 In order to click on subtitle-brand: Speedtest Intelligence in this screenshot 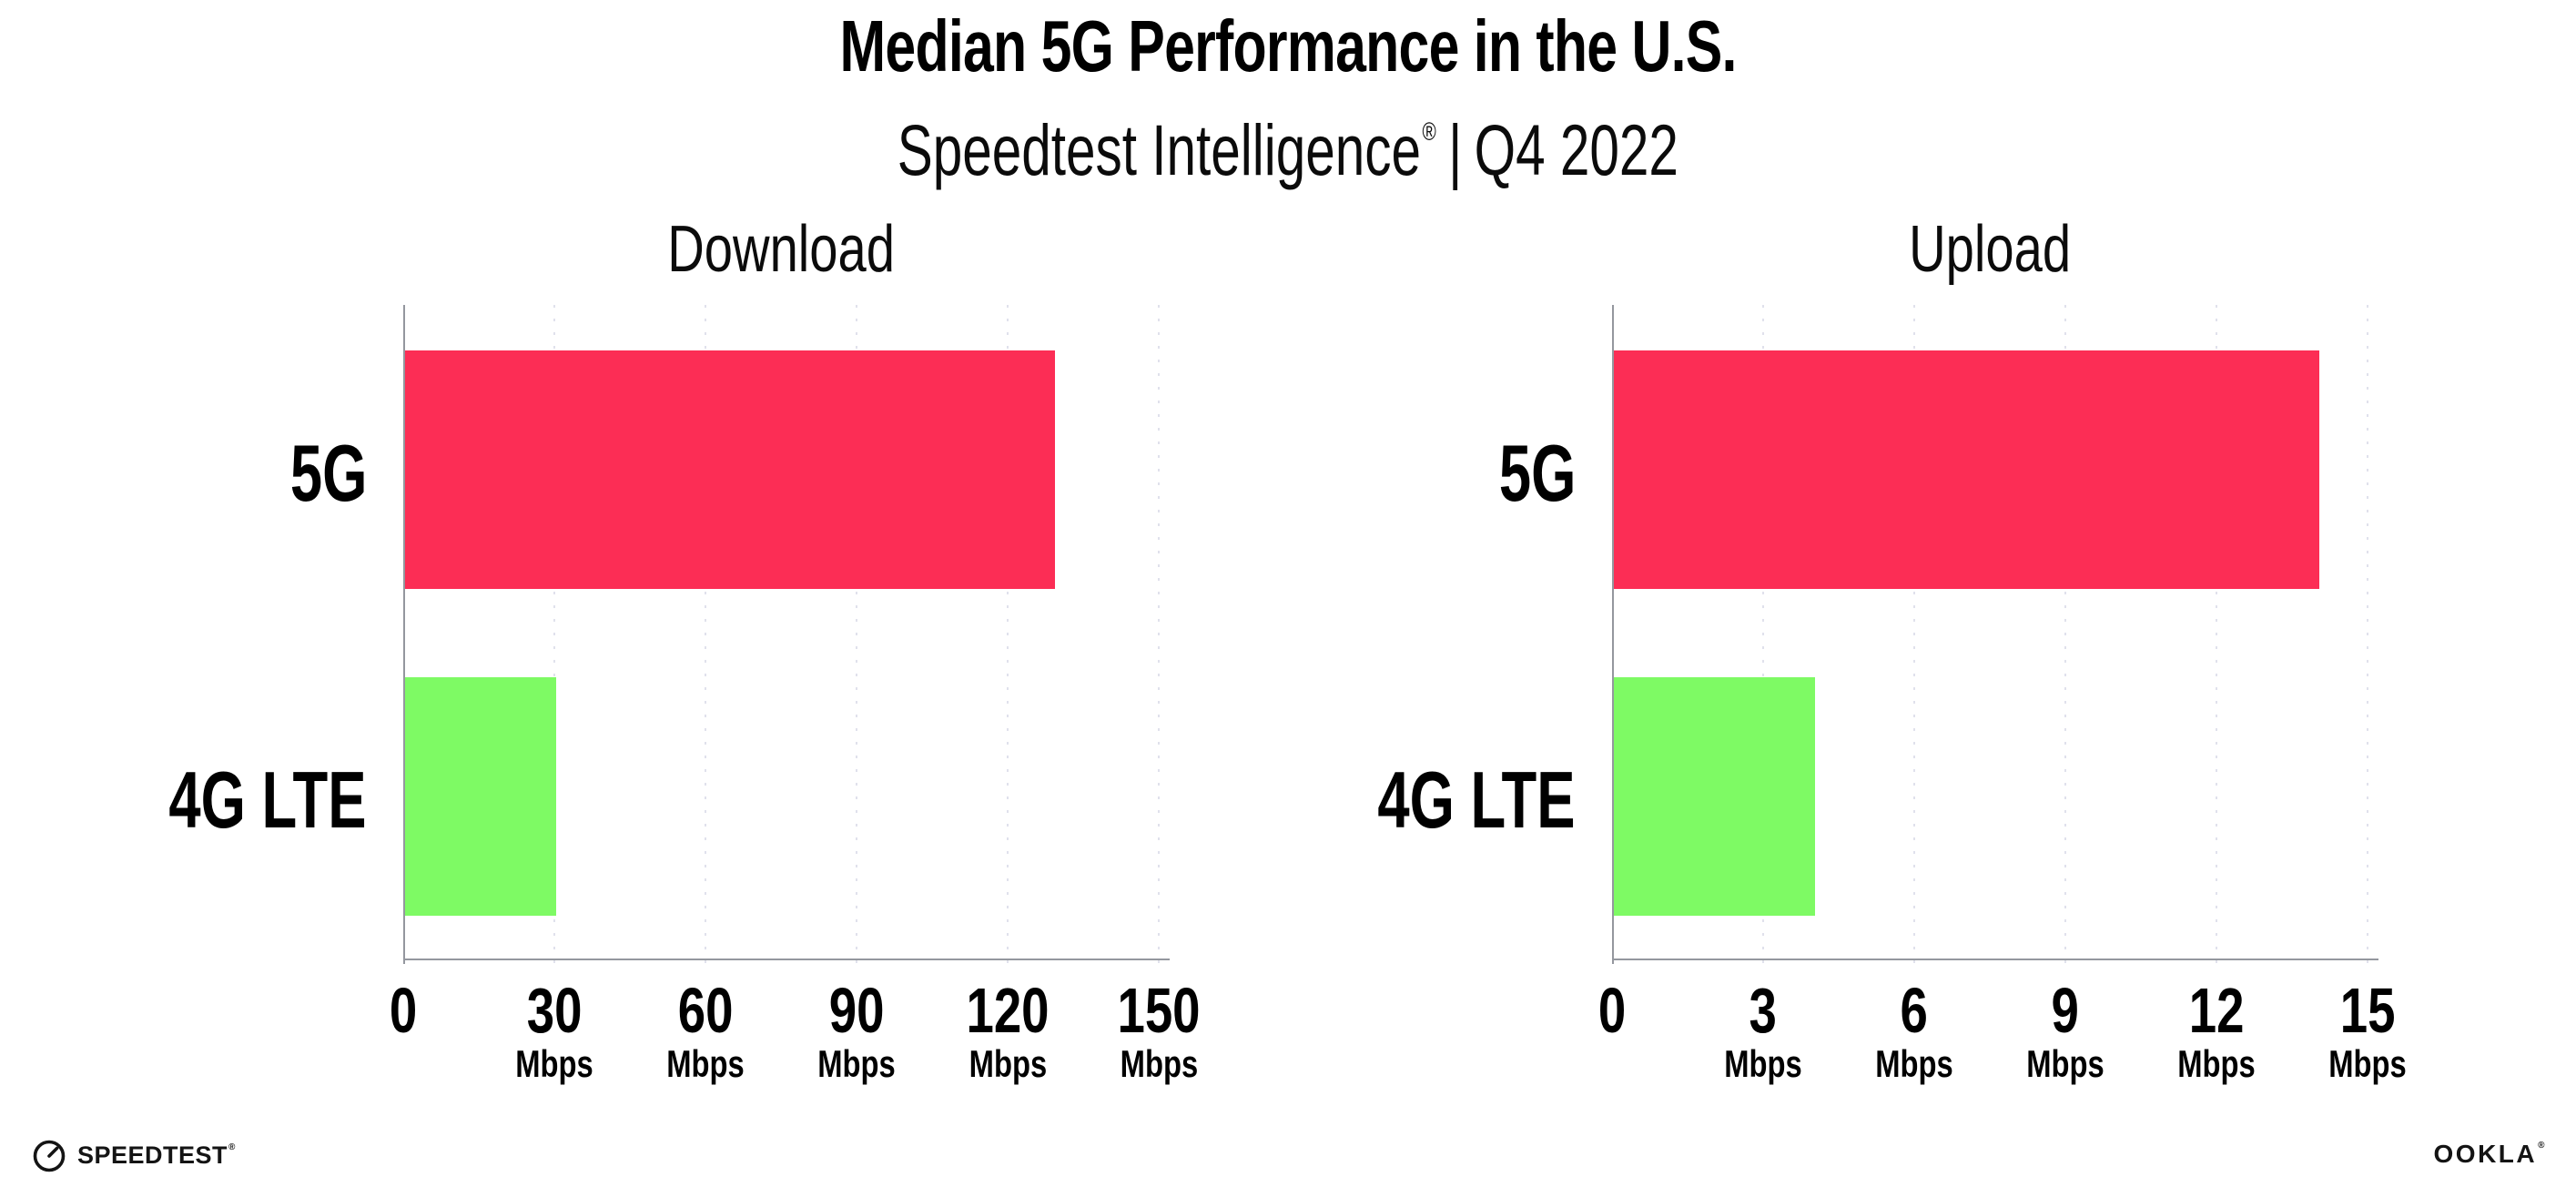, I will do `click(1159, 149)`.